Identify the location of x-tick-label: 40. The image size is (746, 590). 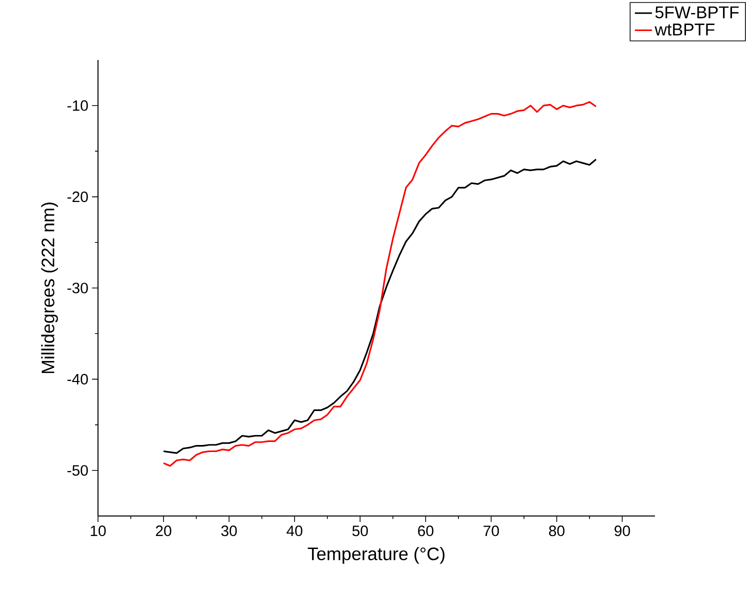
(294, 531).